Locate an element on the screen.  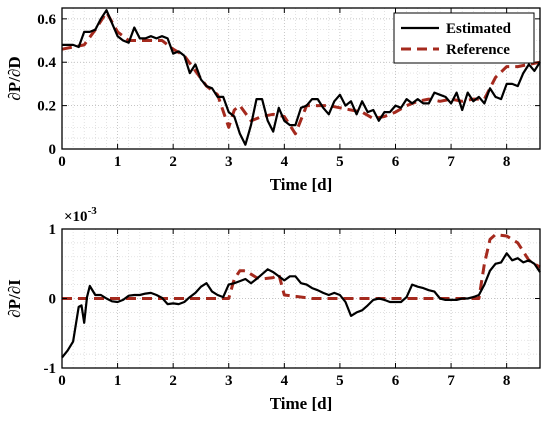
top-y-axis-label: ∂P/∂D is located at coordinates (14, 78).